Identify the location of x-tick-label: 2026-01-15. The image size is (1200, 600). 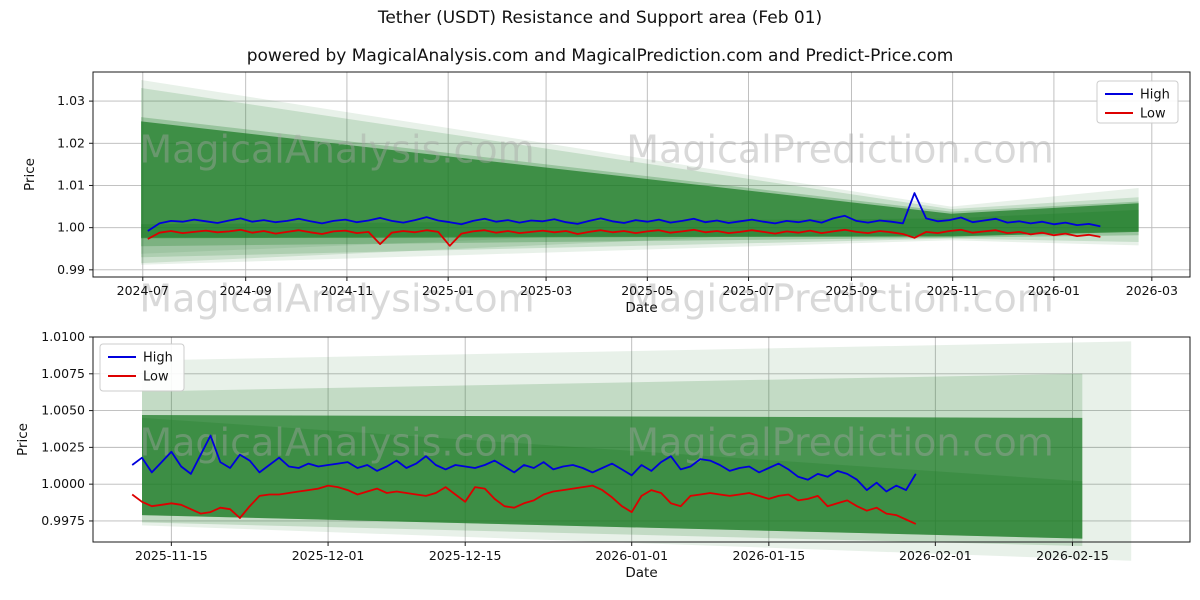
(769, 555).